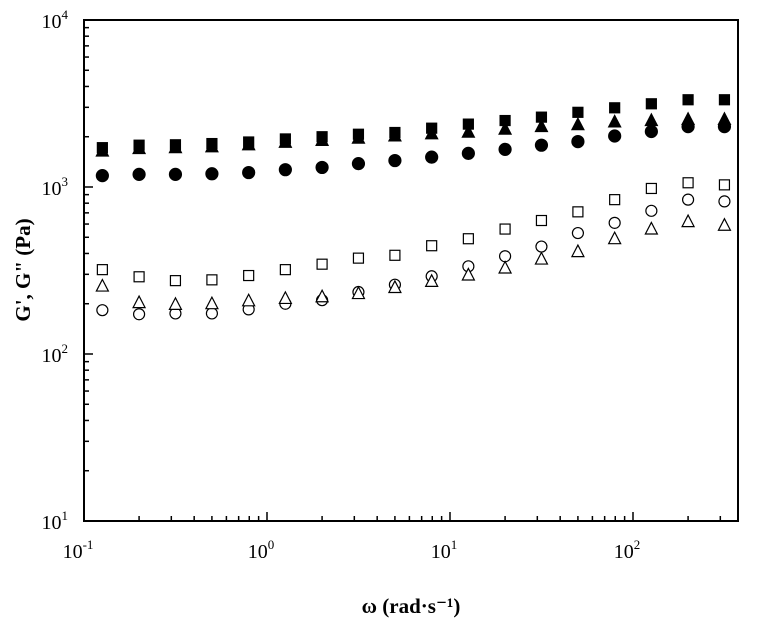 Image resolution: width=768 pixels, height=627 pixels. Describe the element at coordinates (402, 516) in the screenshot. I see `x-axis-ticks` at that location.